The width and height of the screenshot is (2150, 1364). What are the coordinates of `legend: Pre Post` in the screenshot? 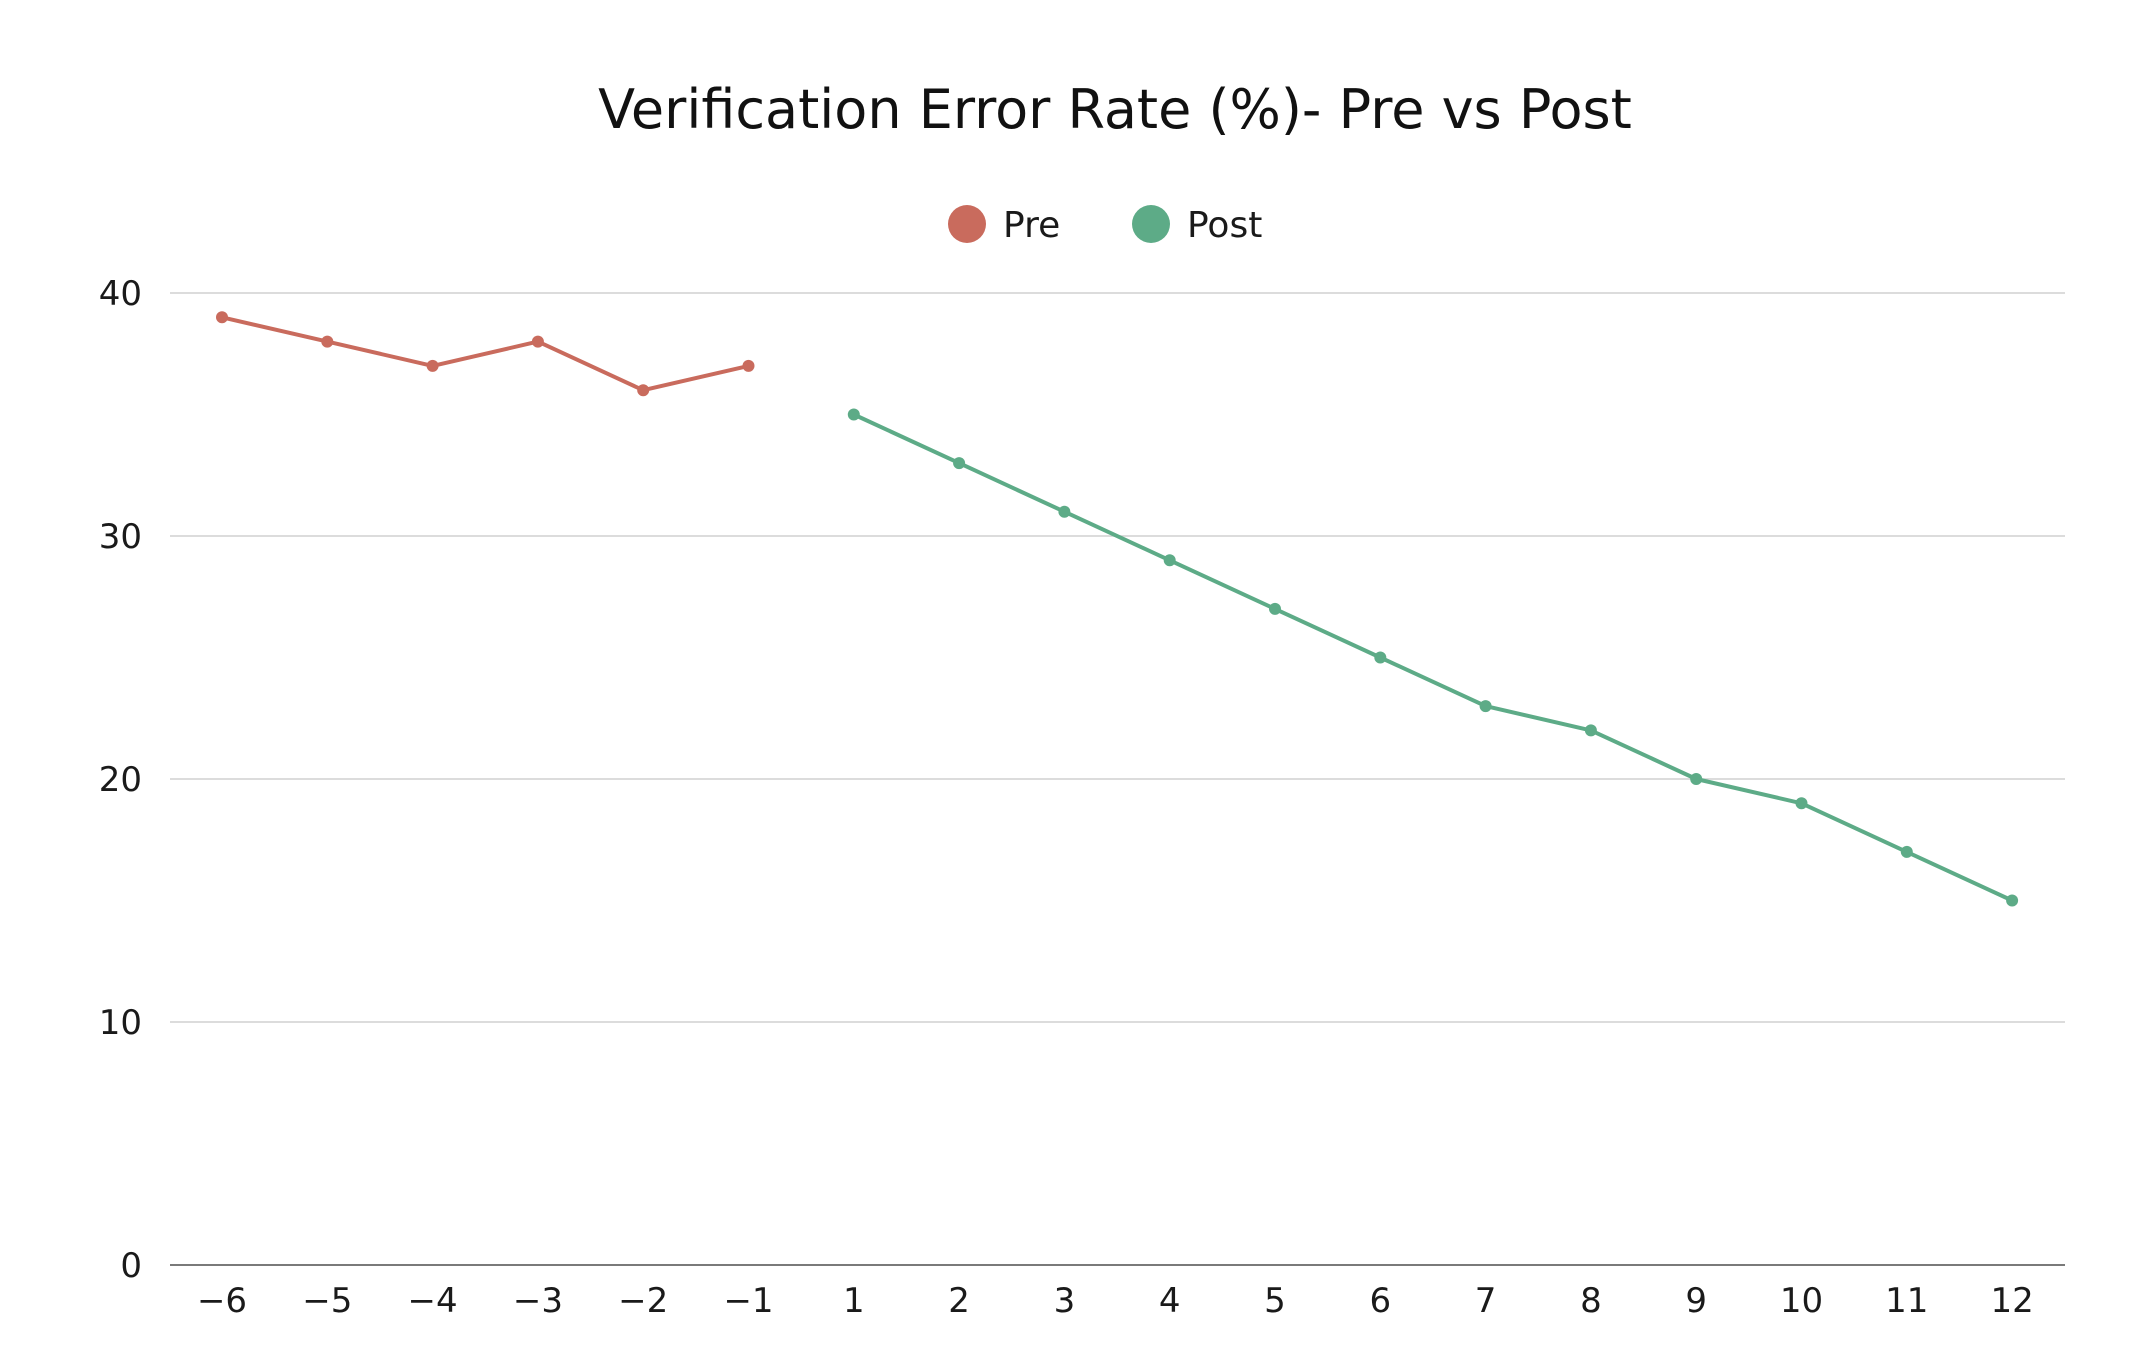 It's located at (1105, 225).